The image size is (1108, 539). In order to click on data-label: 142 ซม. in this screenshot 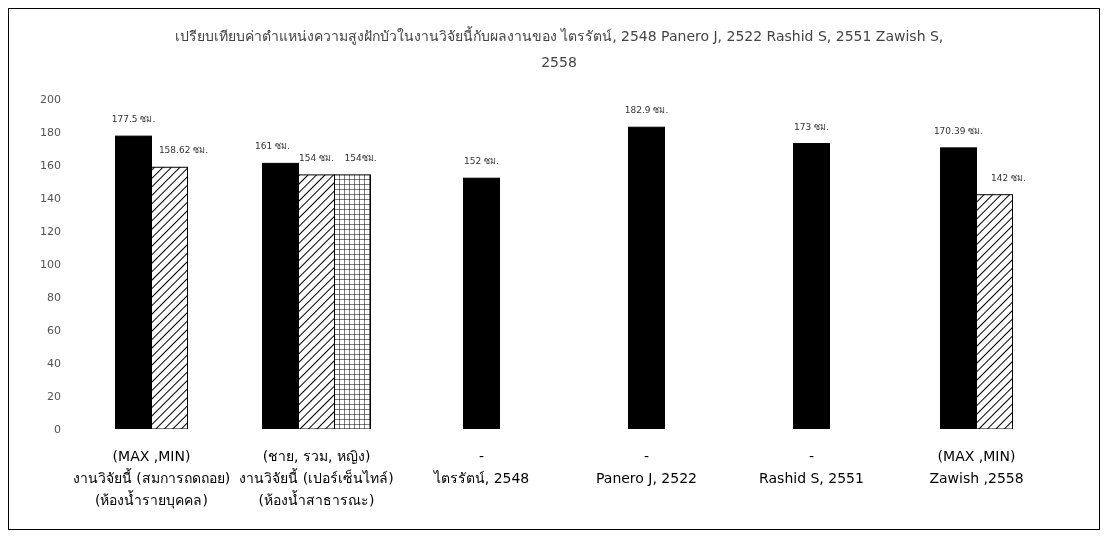, I will do `click(1008, 177)`.